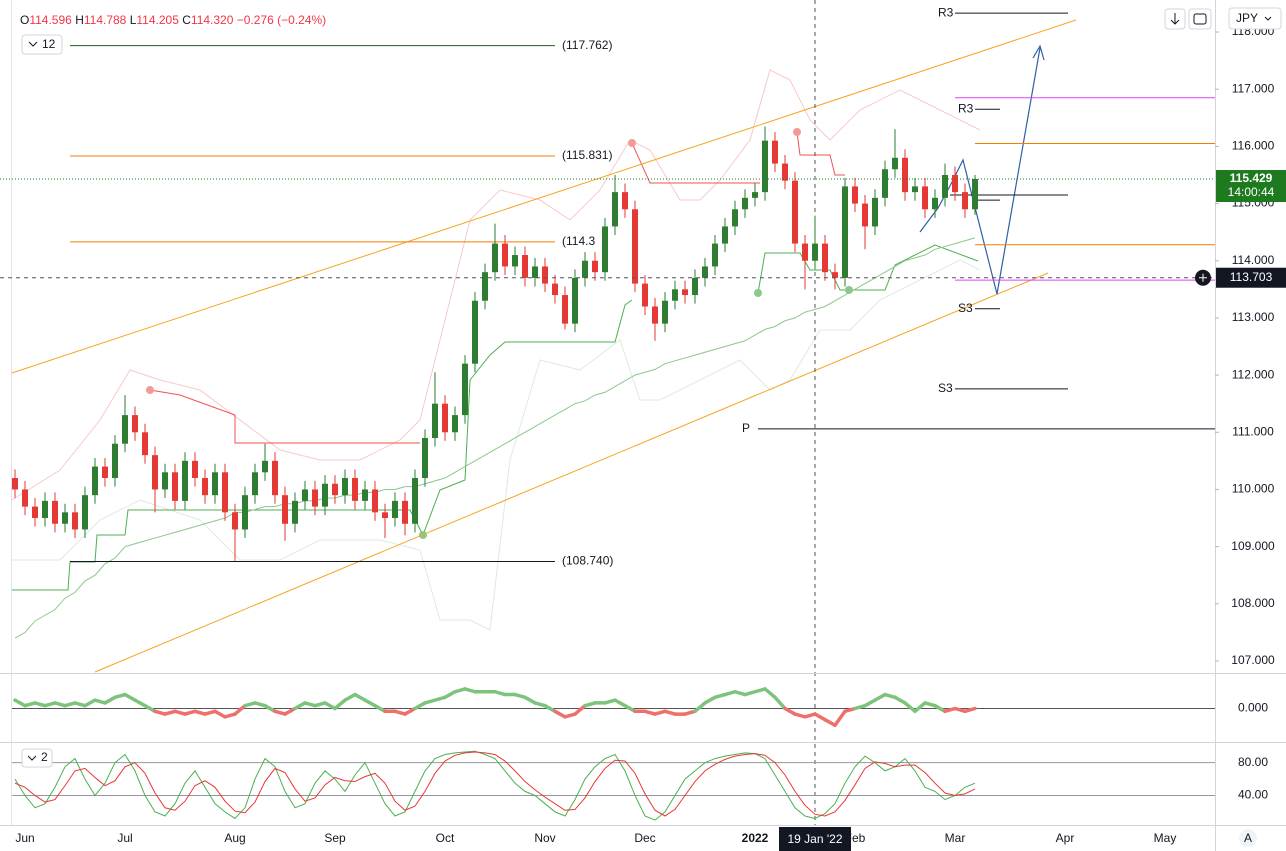  Describe the element at coordinates (495, 785) in the screenshot. I see `stochastic-line` at that location.